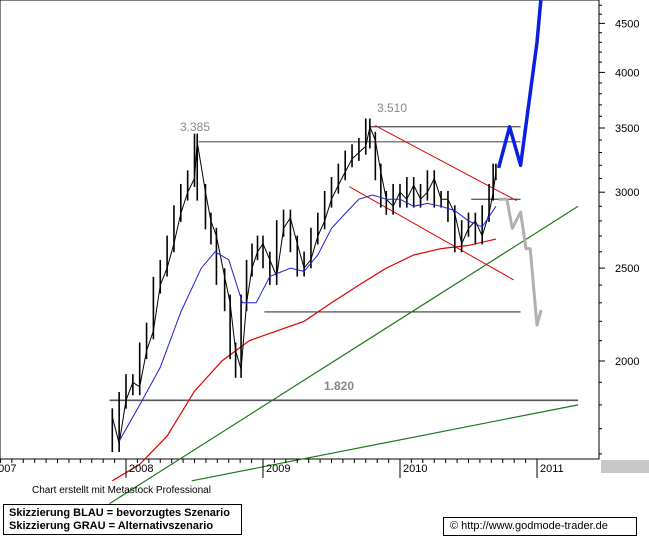  I want to click on scenario-gray-path, so click(520, 262).